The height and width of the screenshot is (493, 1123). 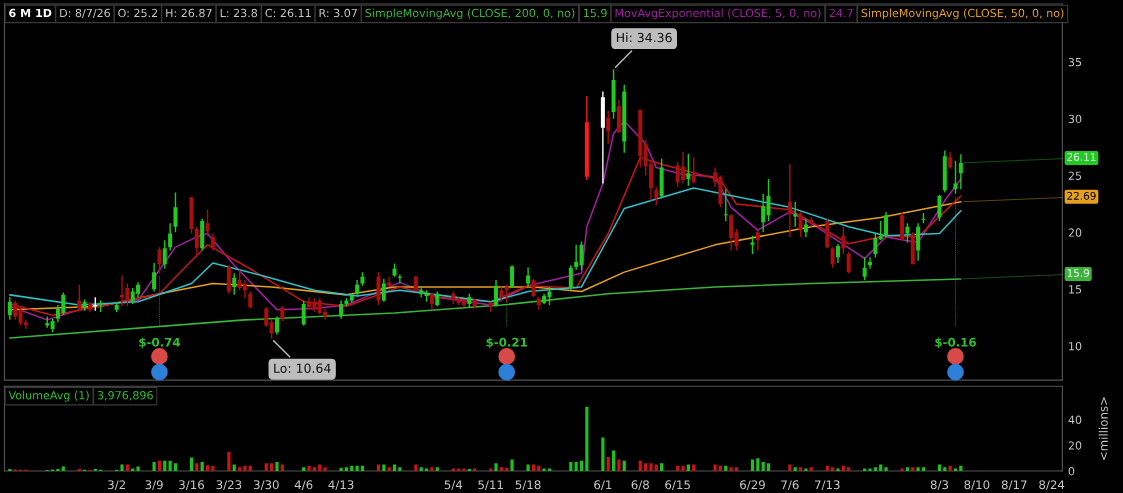 I want to click on x-tick-label: 3/9, so click(x=154, y=485).